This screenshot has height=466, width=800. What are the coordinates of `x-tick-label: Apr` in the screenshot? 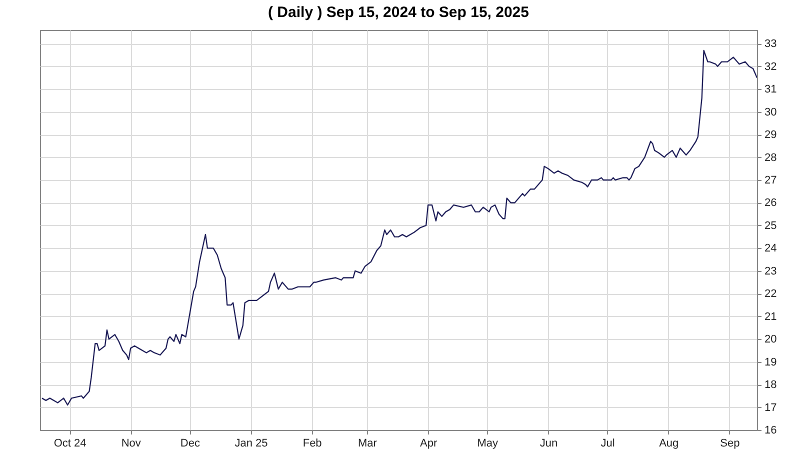 It's located at (429, 444).